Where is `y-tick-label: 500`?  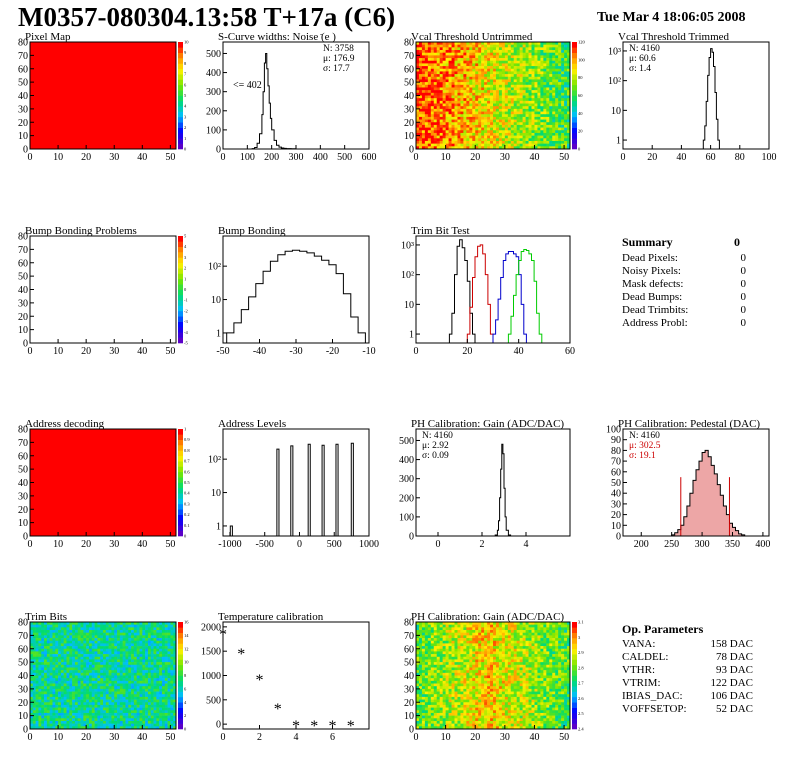
y-tick-label: 500 is located at coordinates (213, 700).